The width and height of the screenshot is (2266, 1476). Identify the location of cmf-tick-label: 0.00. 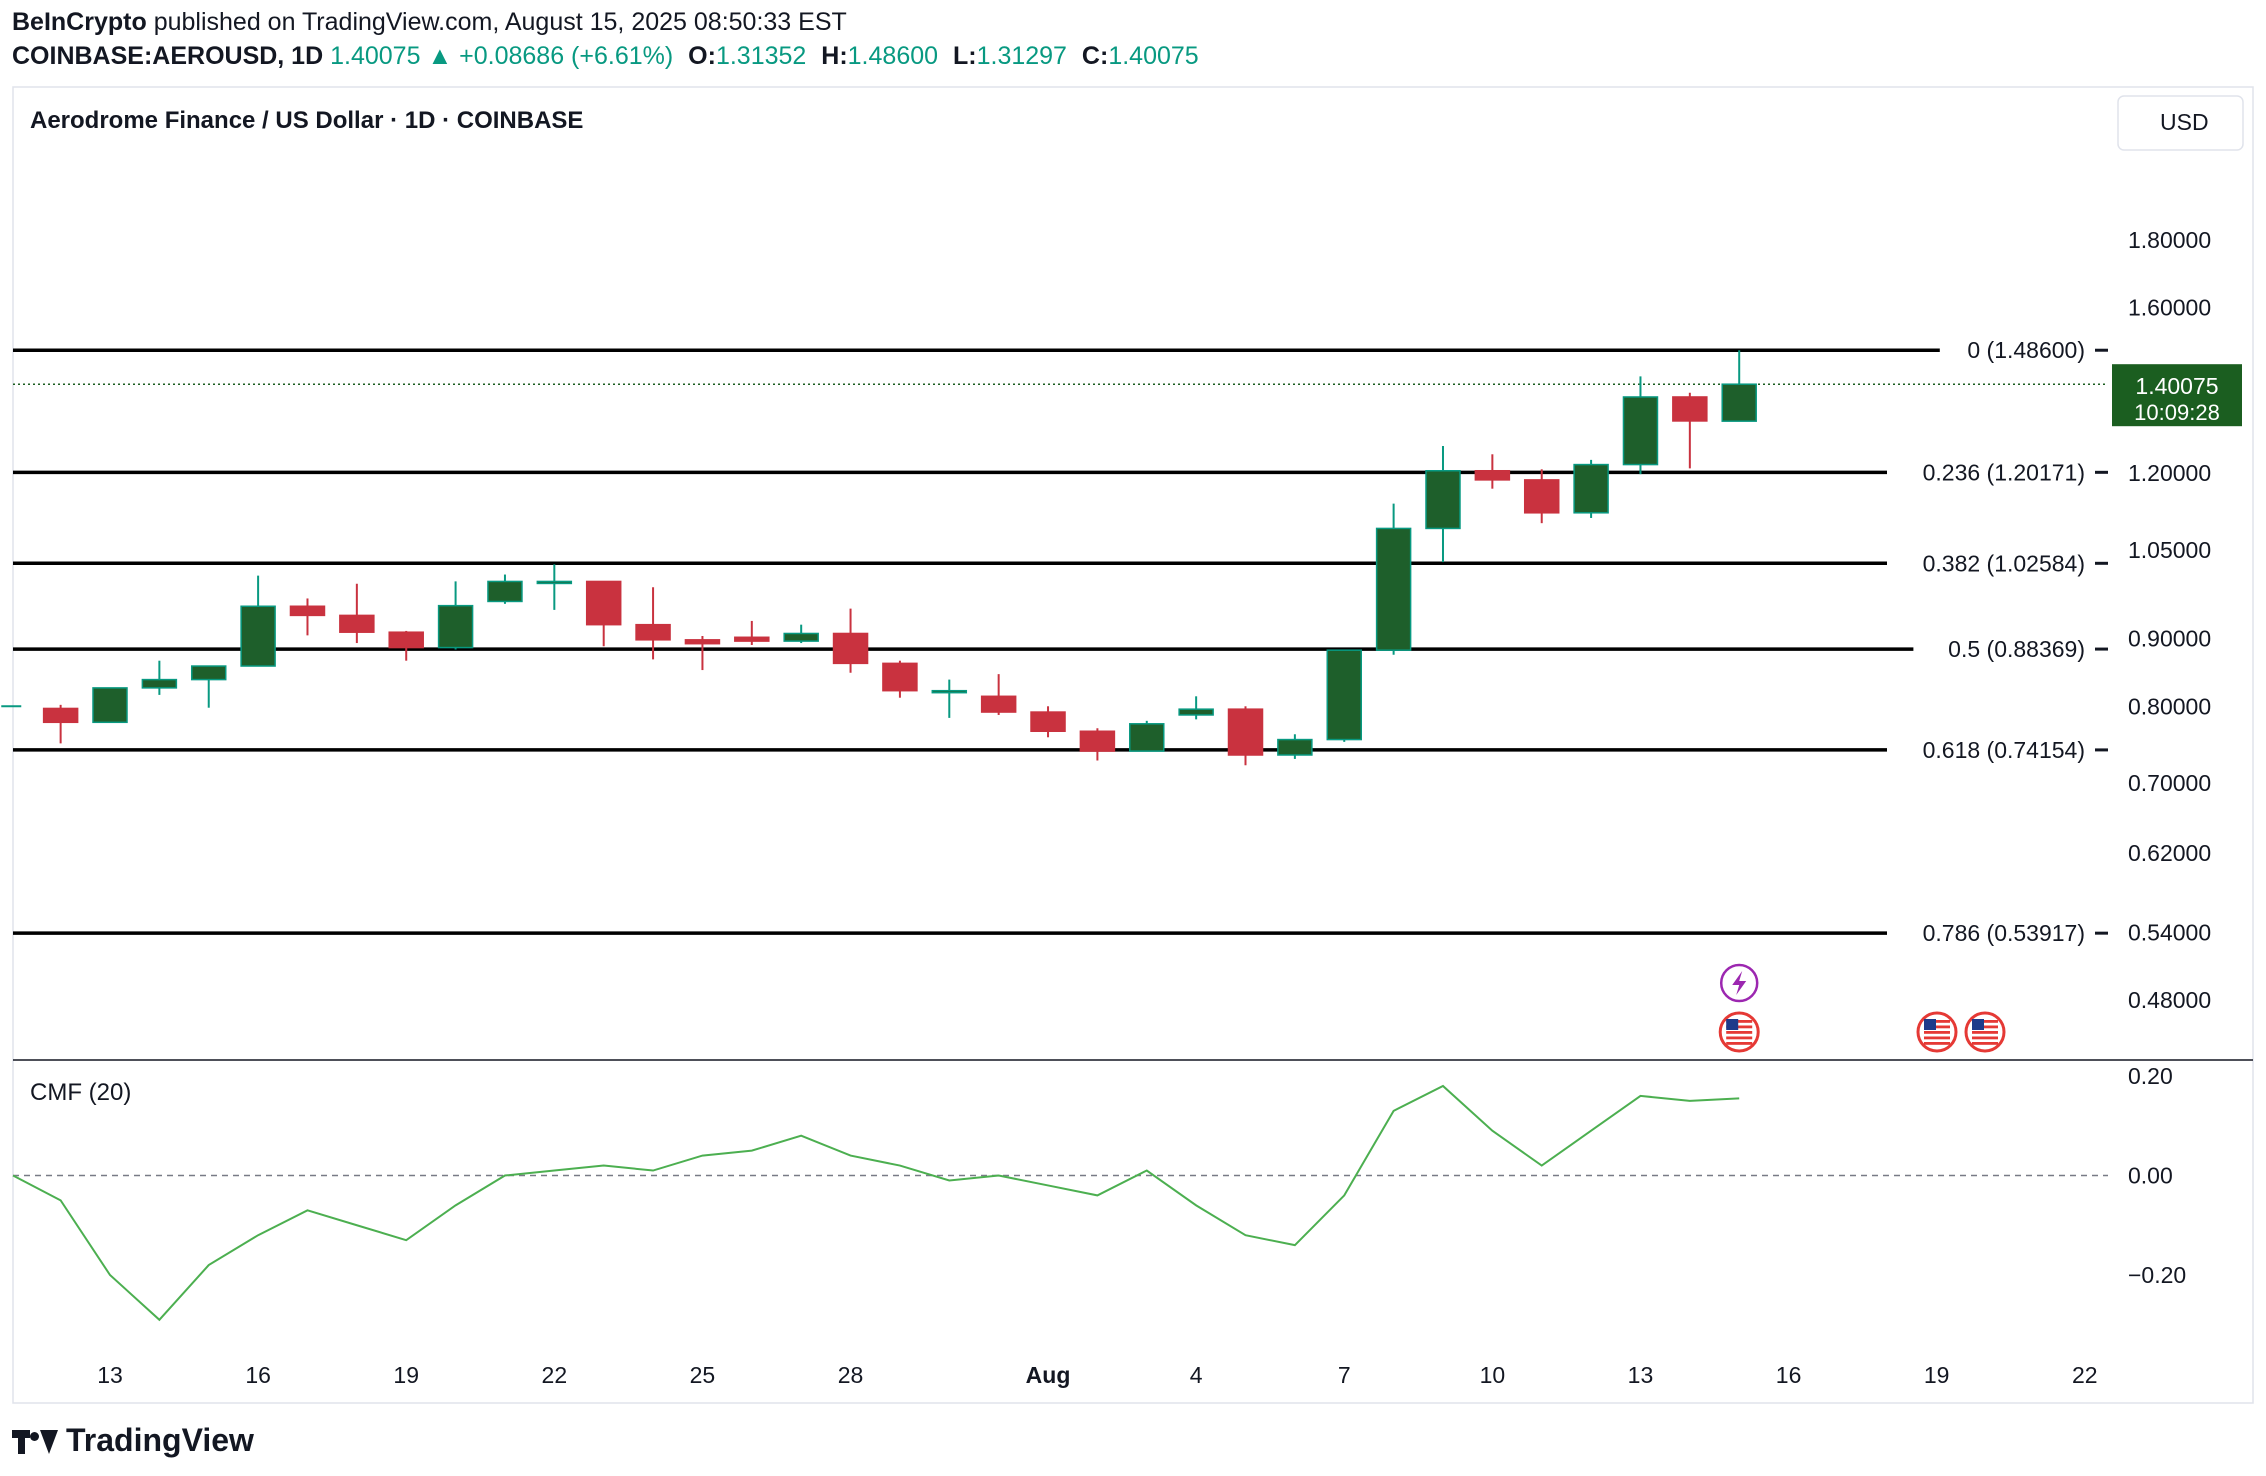
(2150, 1176).